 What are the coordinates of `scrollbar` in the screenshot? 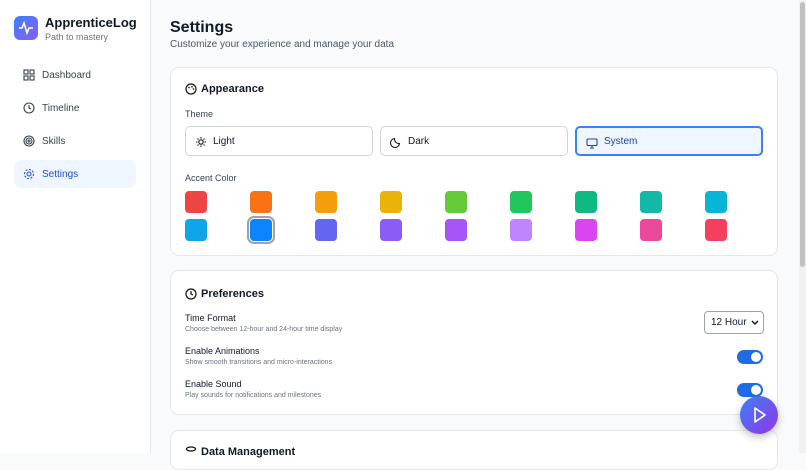 It's located at (802, 226).